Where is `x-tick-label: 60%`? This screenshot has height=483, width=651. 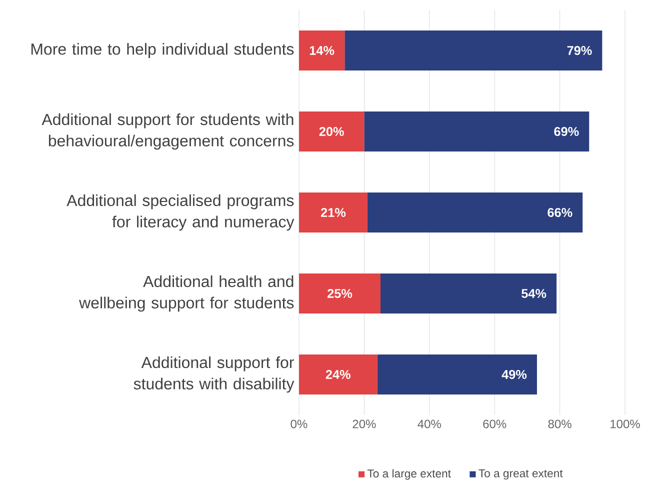 x-tick-label: 60% is located at coordinates (494, 424).